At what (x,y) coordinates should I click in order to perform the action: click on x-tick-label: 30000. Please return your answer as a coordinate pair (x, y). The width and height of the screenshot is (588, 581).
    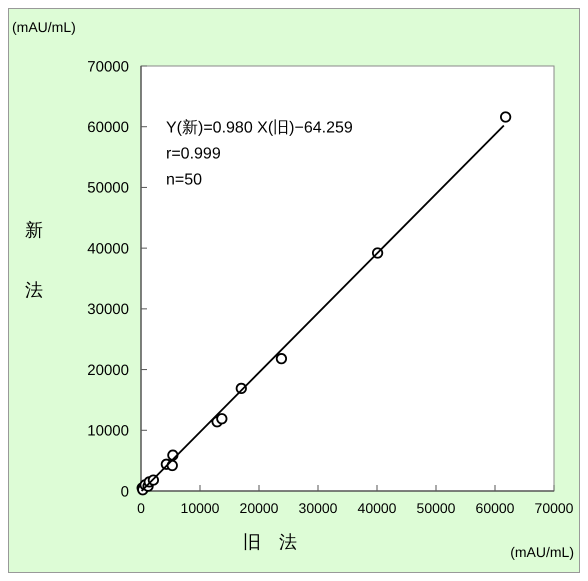
    Looking at the image, I should click on (318, 508).